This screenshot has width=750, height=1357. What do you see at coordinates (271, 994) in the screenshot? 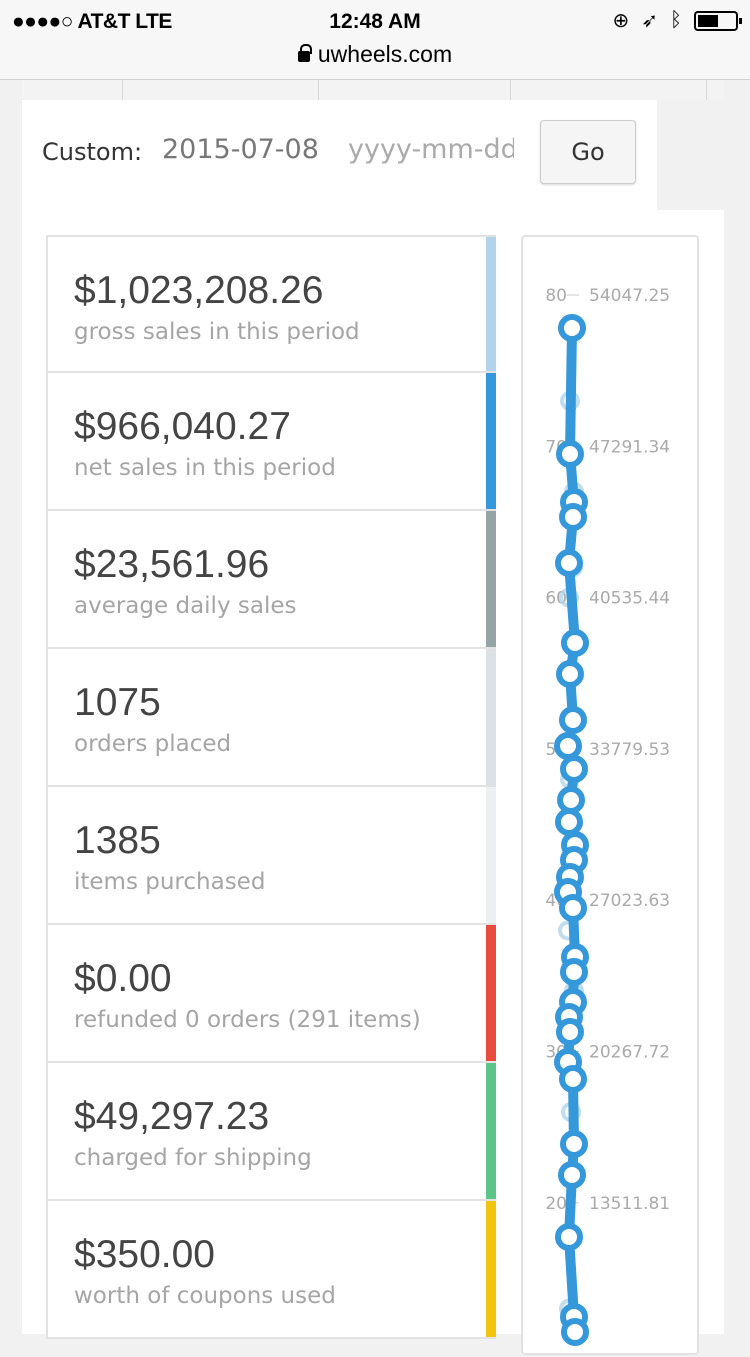
I see `stat-card: $0.00 refunded 0 orders (291 items)` at bounding box center [271, 994].